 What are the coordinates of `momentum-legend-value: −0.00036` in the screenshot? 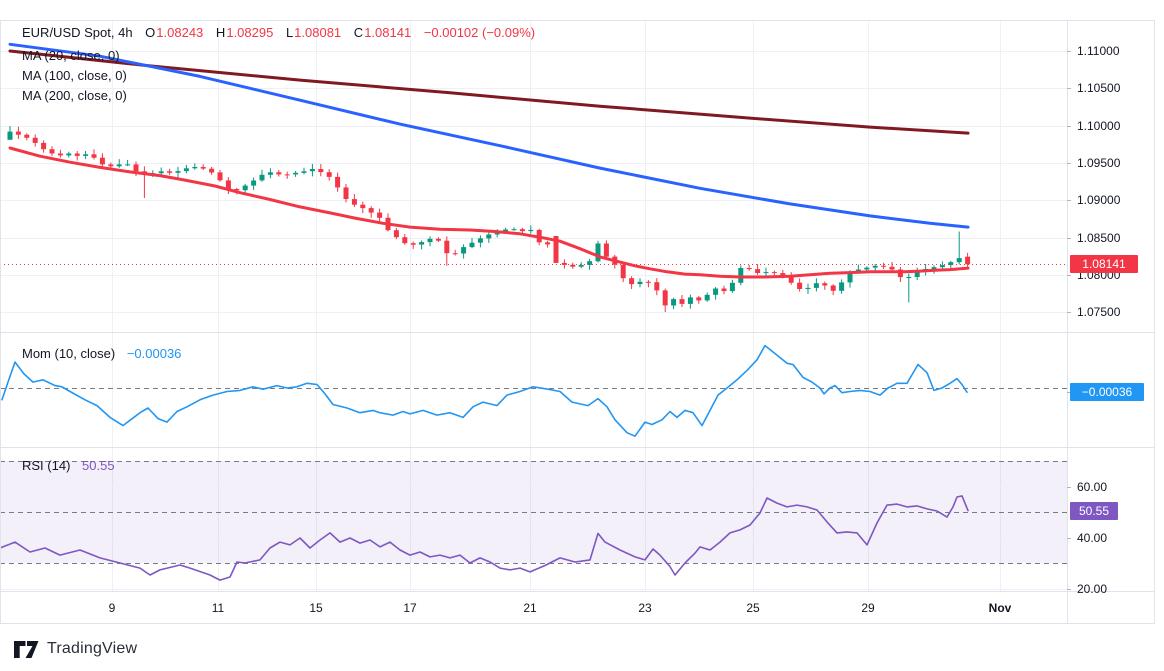 It's located at (154, 353).